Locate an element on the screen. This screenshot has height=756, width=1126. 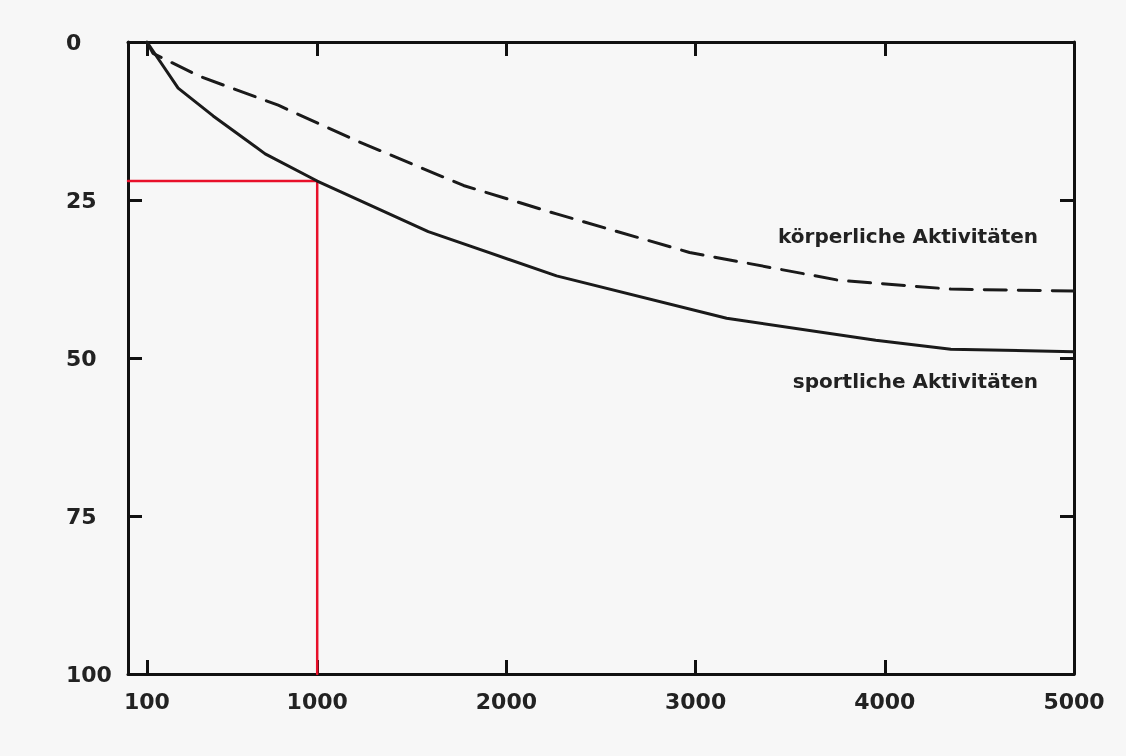
series-label: sportliche Aktivitäten is located at coordinates (915, 380).